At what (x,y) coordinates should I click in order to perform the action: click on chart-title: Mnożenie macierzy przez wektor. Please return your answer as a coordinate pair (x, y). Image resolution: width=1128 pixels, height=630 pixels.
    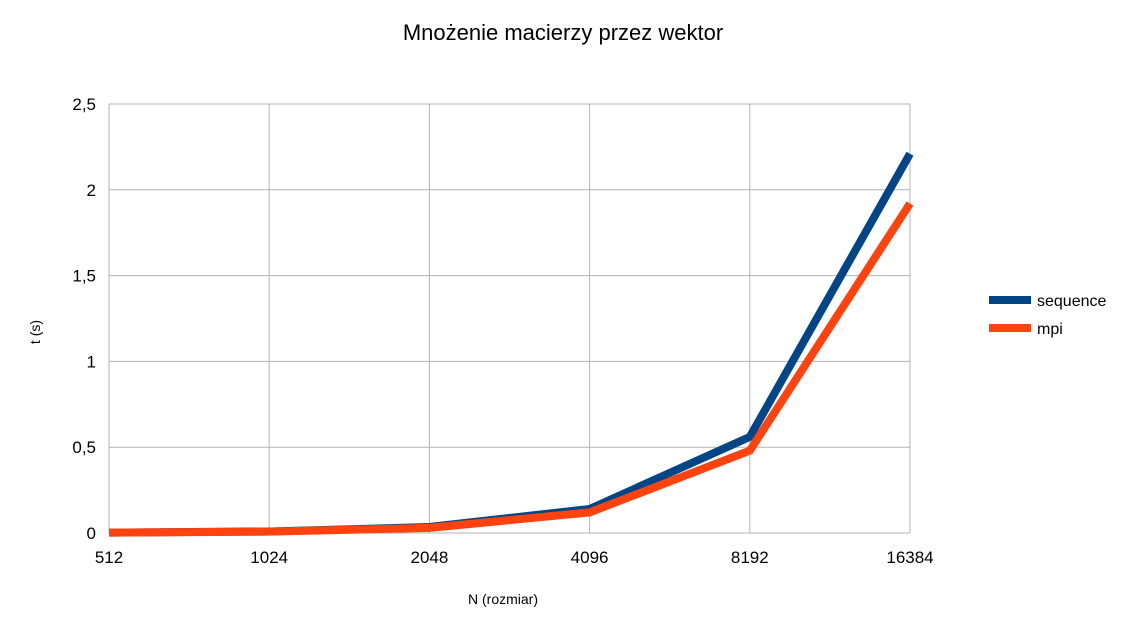
    Looking at the image, I should click on (563, 32).